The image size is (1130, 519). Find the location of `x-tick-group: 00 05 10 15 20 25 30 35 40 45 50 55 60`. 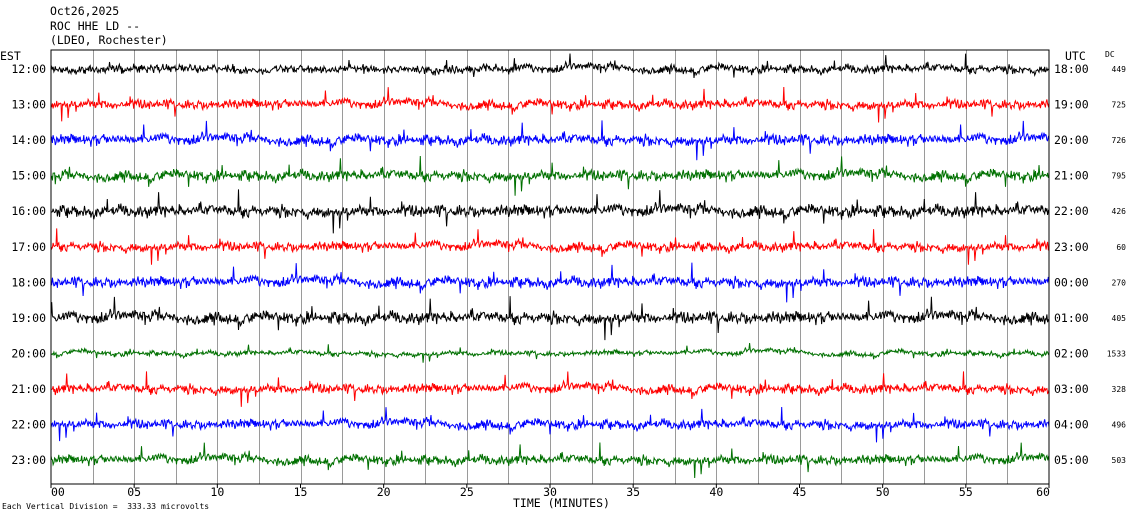

x-tick-group: 00 05 10 15 20 25 30 35 40 45 50 55 60 is located at coordinates (550, 491).